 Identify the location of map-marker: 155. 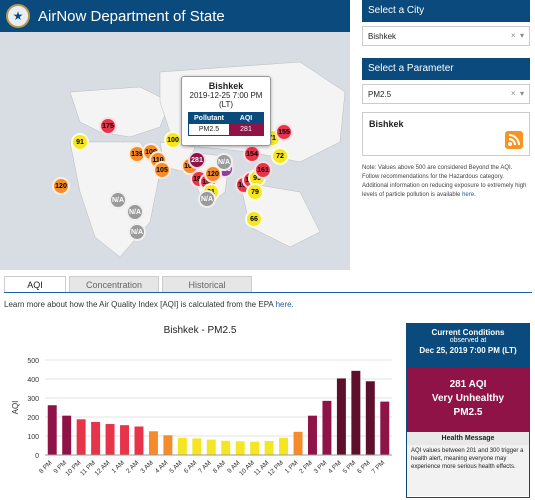
(284, 132).